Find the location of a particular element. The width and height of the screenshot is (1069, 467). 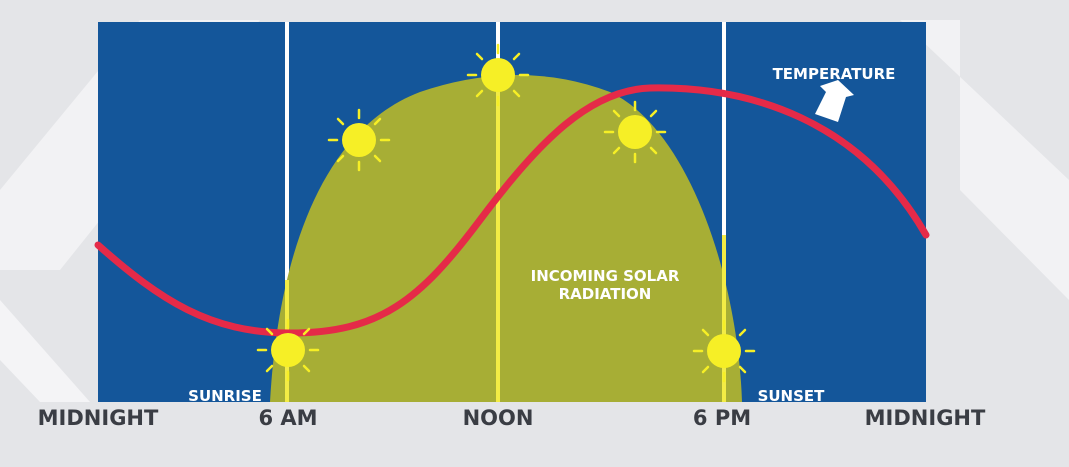

solar-radiation-label: RADIATION is located at coordinates (605, 294).